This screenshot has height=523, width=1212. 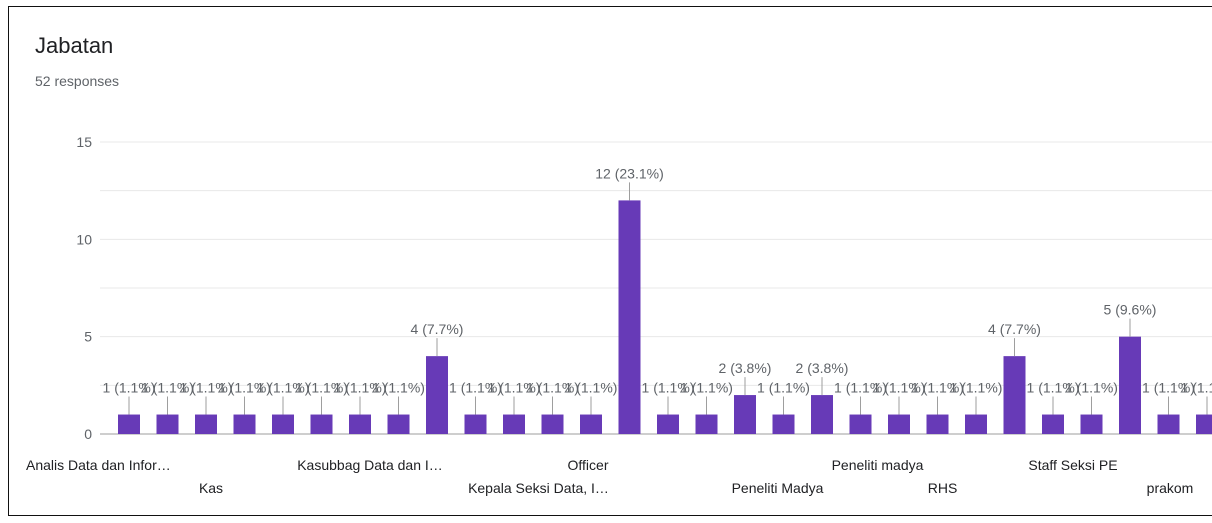 What do you see at coordinates (88, 434) in the screenshot?
I see `y-tick-label: 0` at bounding box center [88, 434].